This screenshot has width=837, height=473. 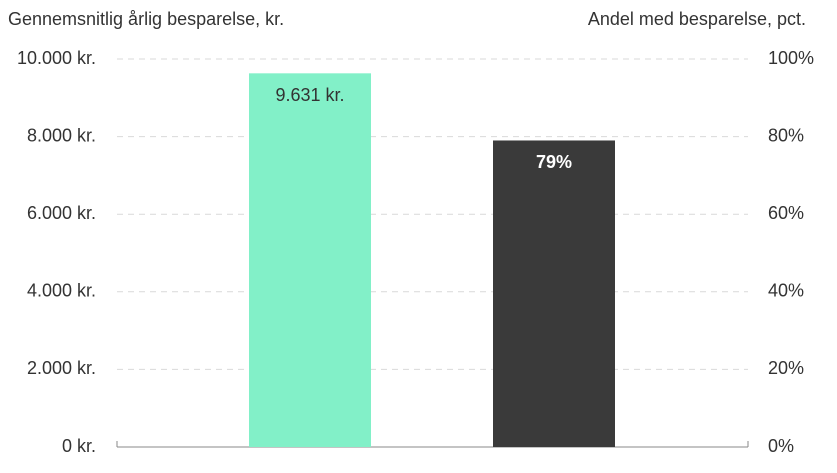 I want to click on y2-tick-label: 0%, so click(x=781, y=446).